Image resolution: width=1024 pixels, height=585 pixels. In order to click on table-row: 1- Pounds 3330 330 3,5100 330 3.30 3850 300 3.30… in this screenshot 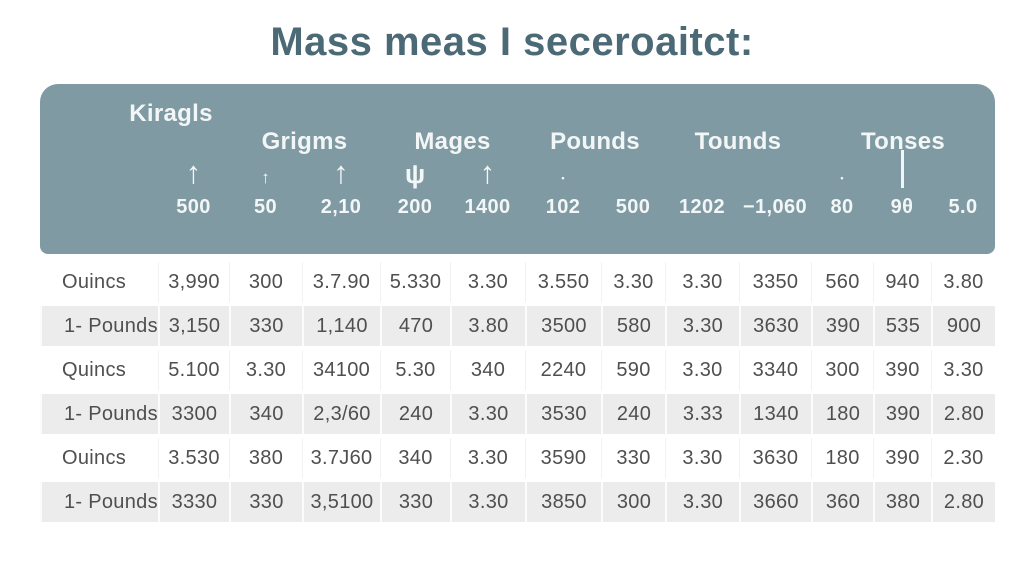, I will do `click(517, 502)`.